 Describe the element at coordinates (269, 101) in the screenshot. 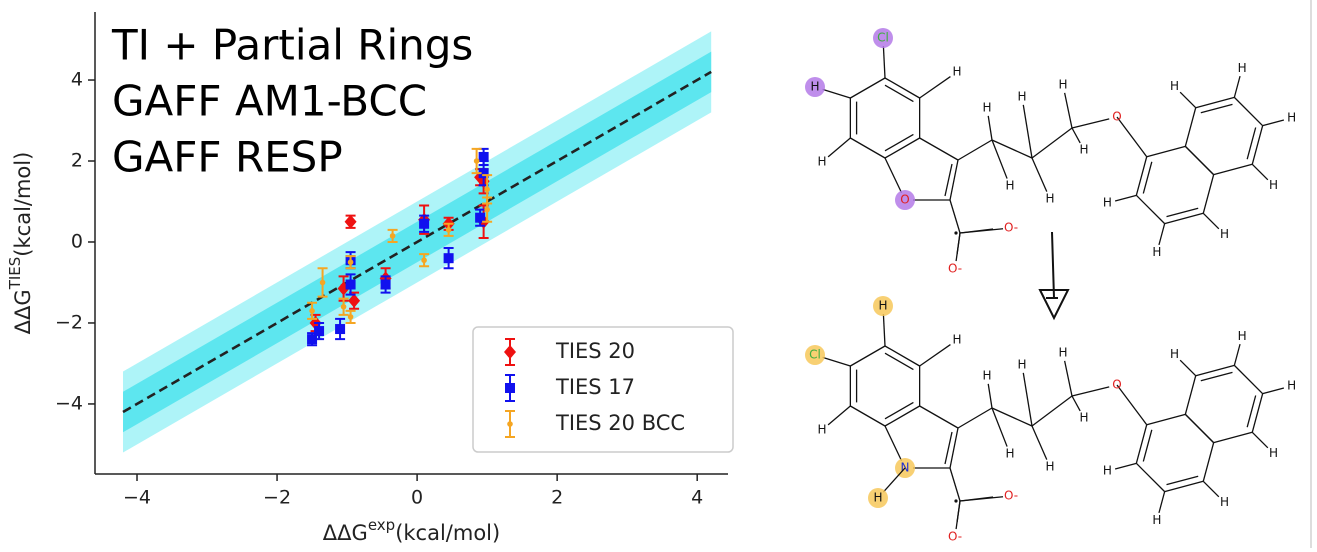

I see `annotation: GAFF AM1-BCC` at that location.